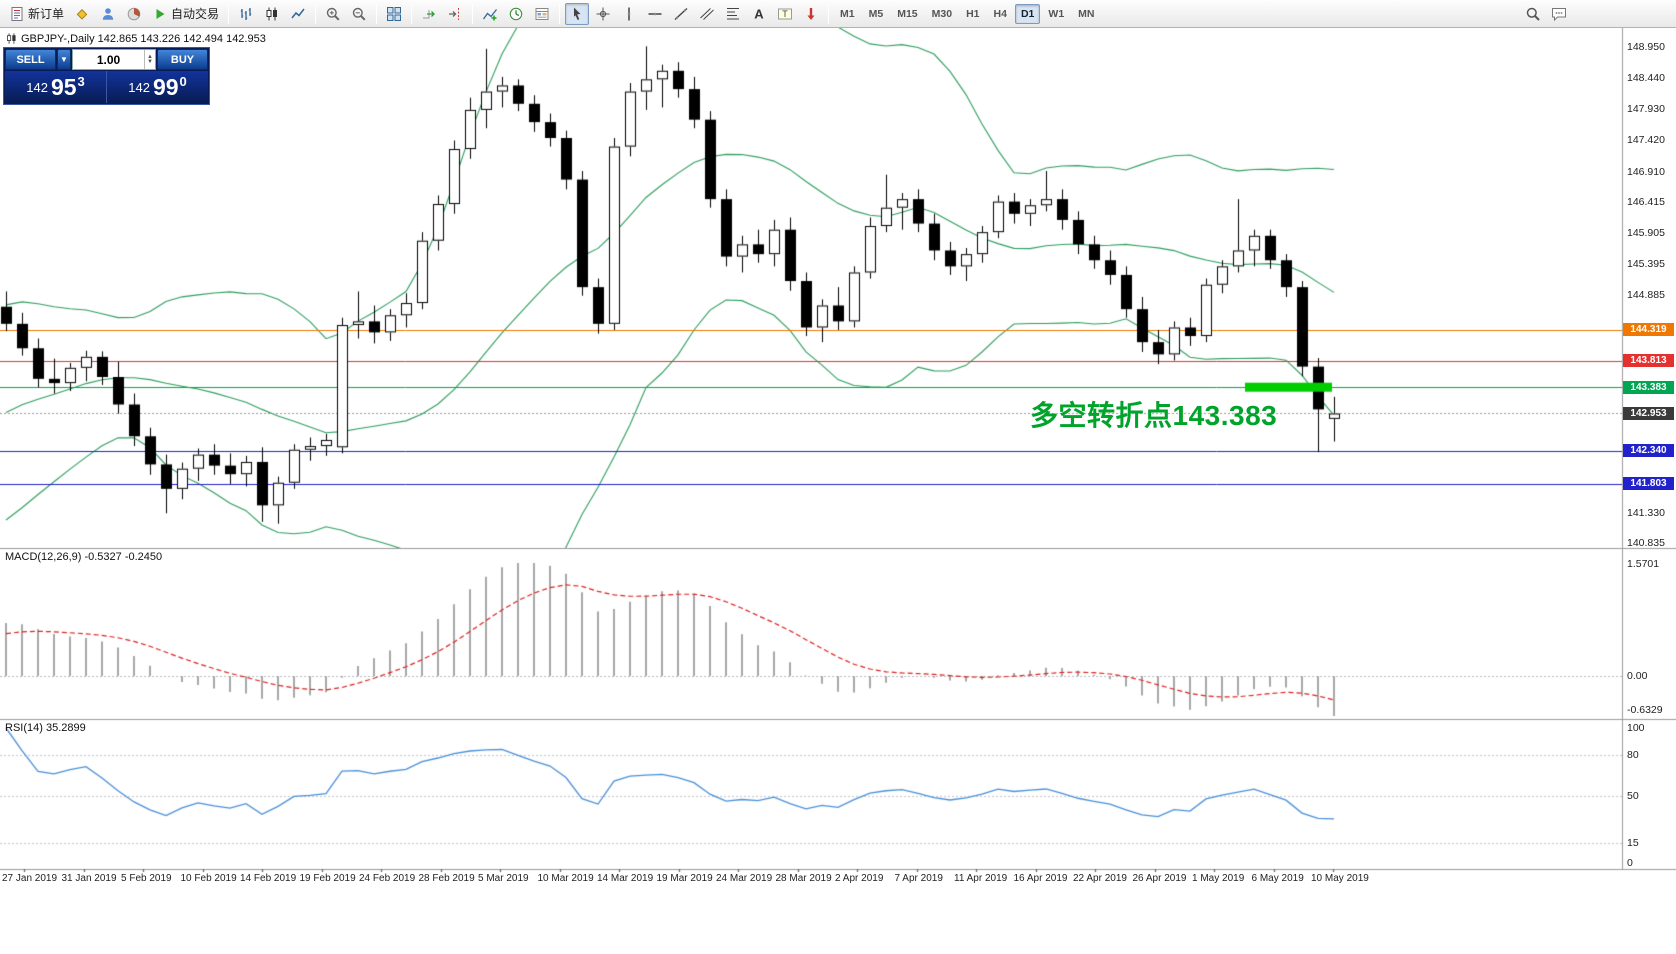  Describe the element at coordinates (30, 59) in the screenshot. I see `sell-button: SELL` at that location.